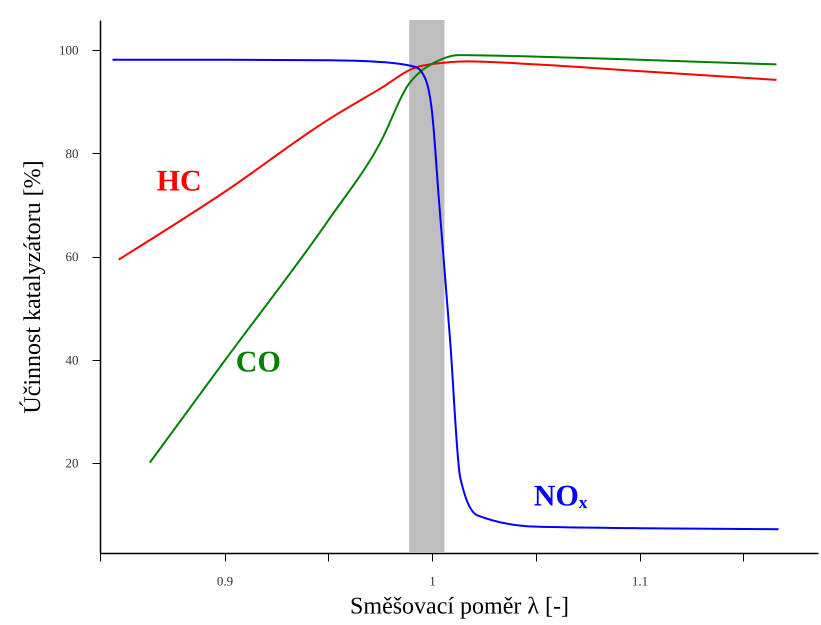 This screenshot has height=625, width=821. What do you see at coordinates (32, 287) in the screenshot?
I see `y-axis-title: Účinnost katalyzátoru [%]` at bounding box center [32, 287].